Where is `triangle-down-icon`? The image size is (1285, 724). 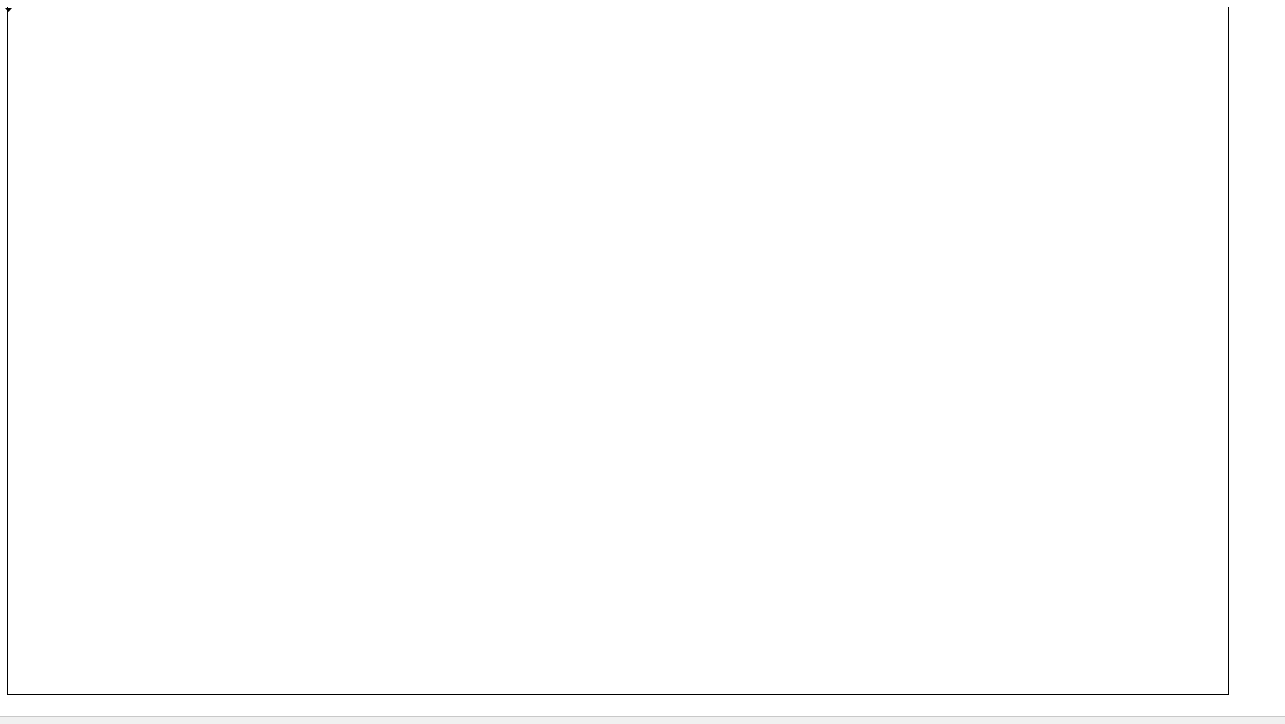 triangle-down-icon is located at coordinates (8, 9).